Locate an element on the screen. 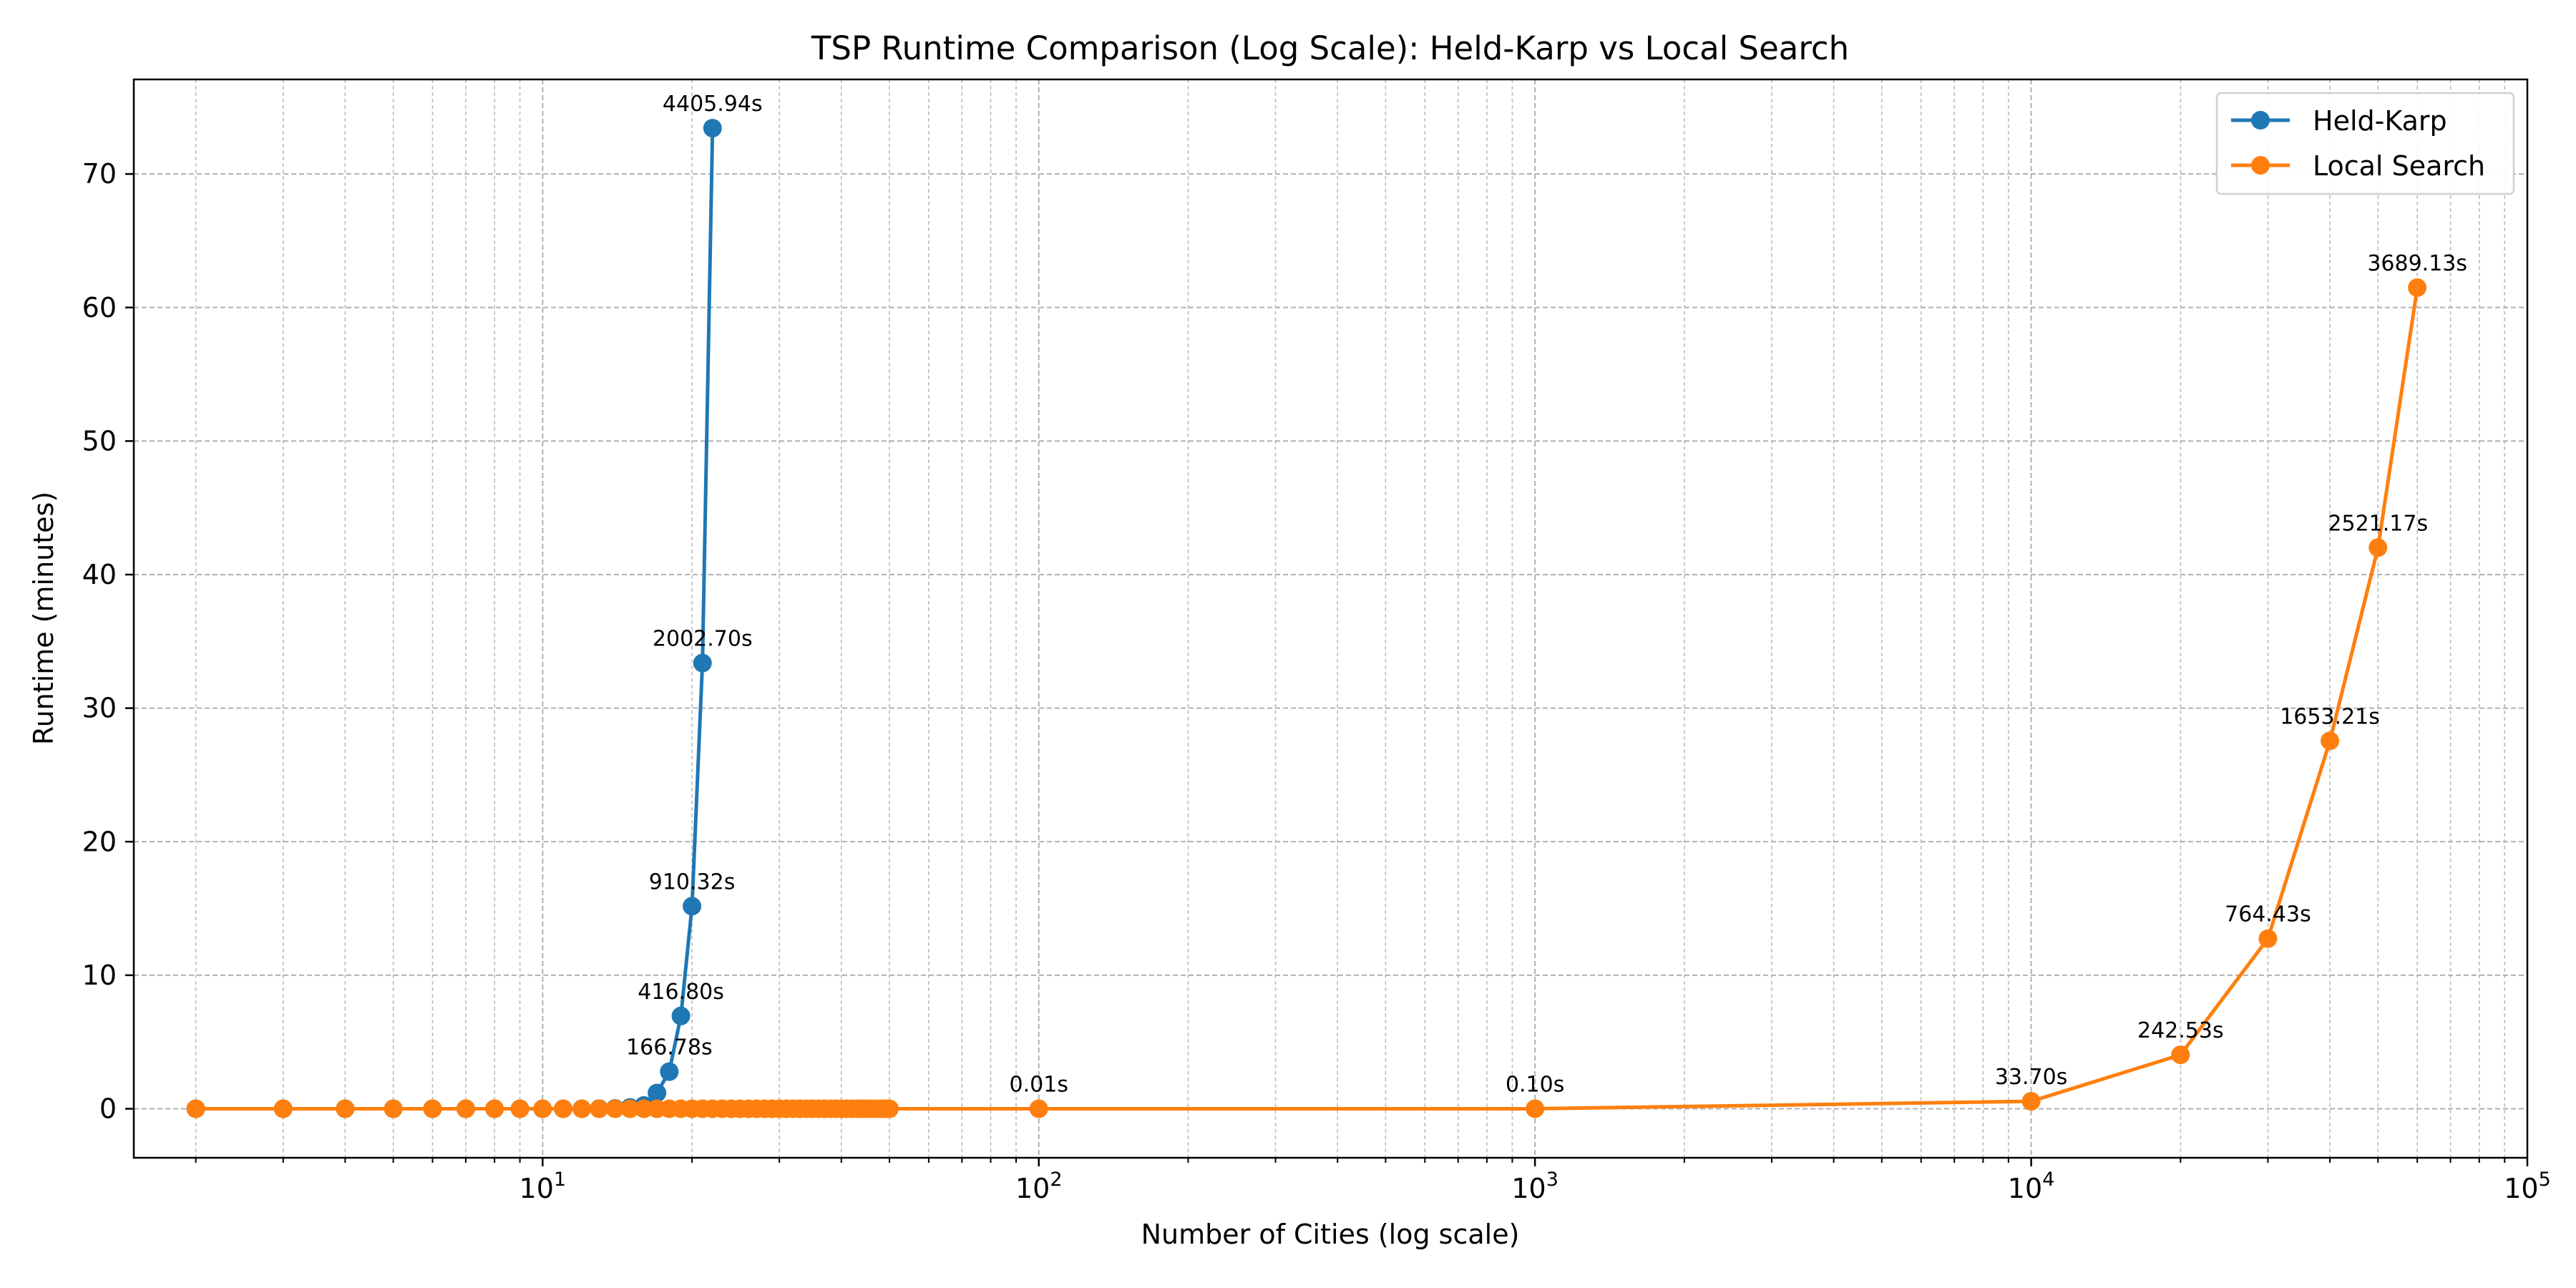 The height and width of the screenshot is (1288, 2576). x-tick-label: 10¹ is located at coordinates (543, 1186).